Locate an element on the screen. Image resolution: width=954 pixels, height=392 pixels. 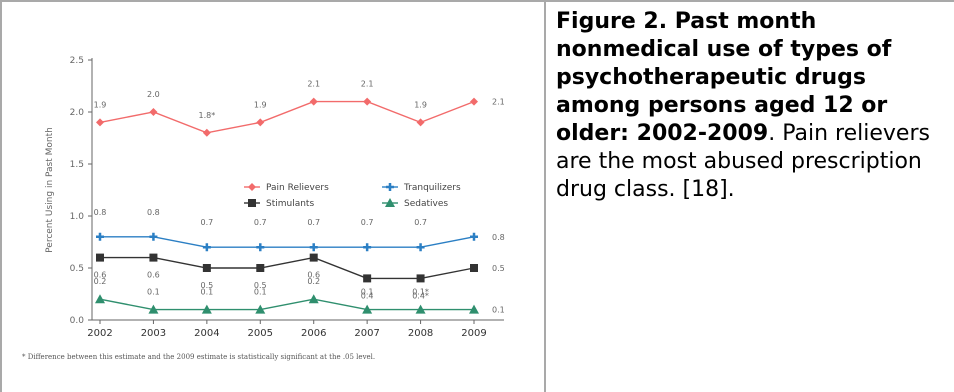
series-line-sedatives is located at coordinates (286, 304).